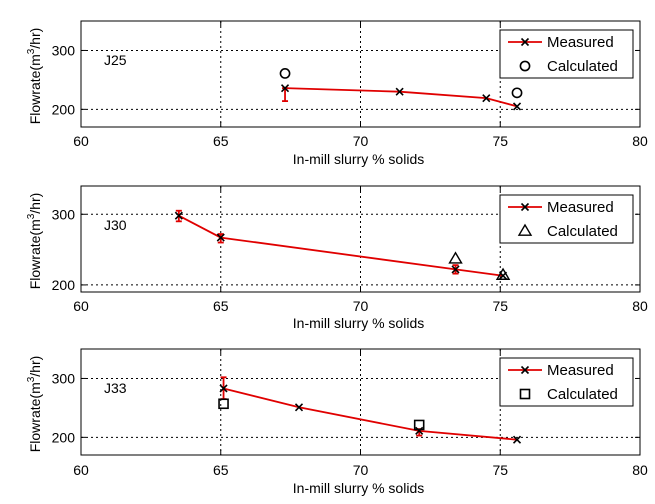  Describe the element at coordinates (115, 60) in the screenshot. I see `panel-label: J25` at that location.